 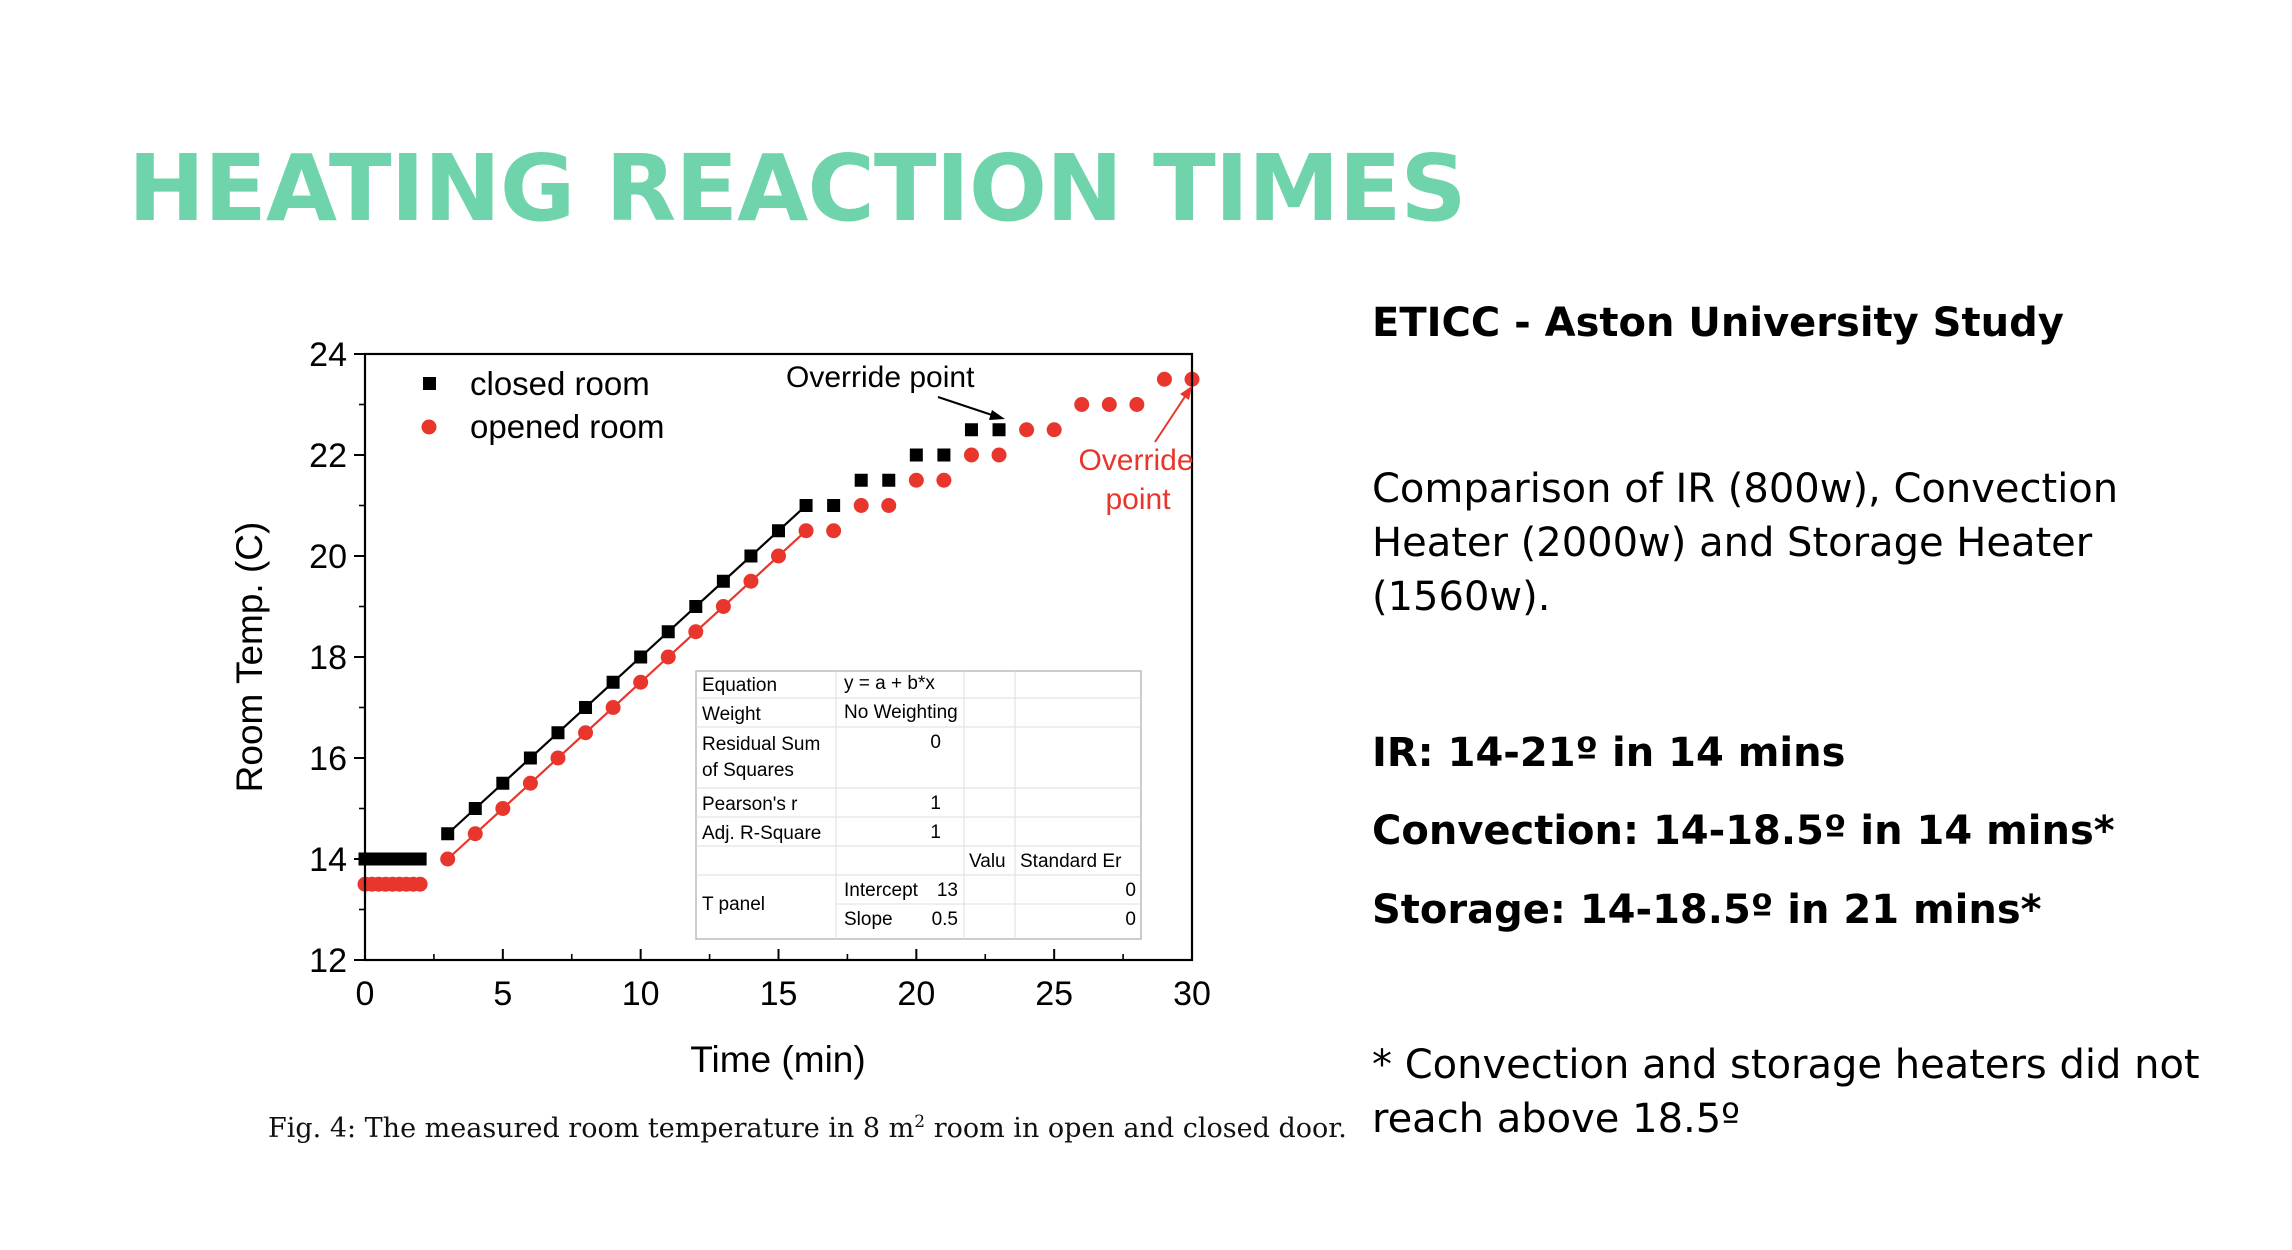 What do you see at coordinates (761, 744) in the screenshot?
I see `fit-table-label-rss-line1: Residual Sum` at bounding box center [761, 744].